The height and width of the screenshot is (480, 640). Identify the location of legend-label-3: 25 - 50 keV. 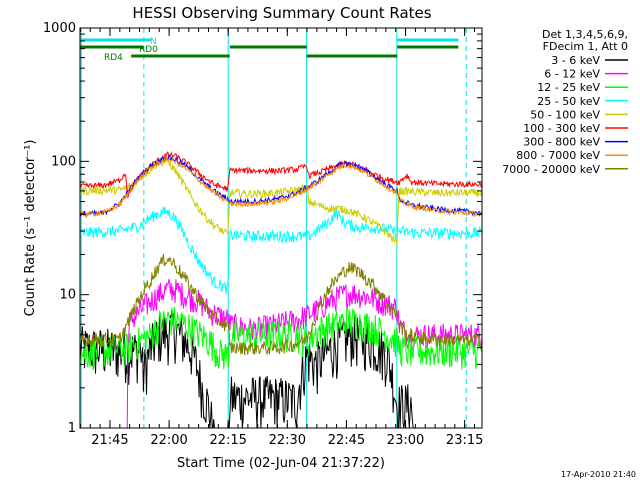
(568, 101).